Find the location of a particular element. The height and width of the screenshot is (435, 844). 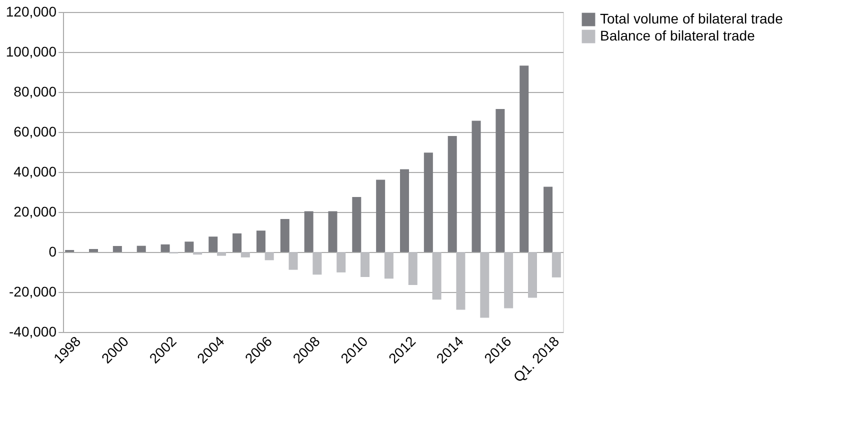

y-tick-label: -40,000 is located at coordinates (33, 332).